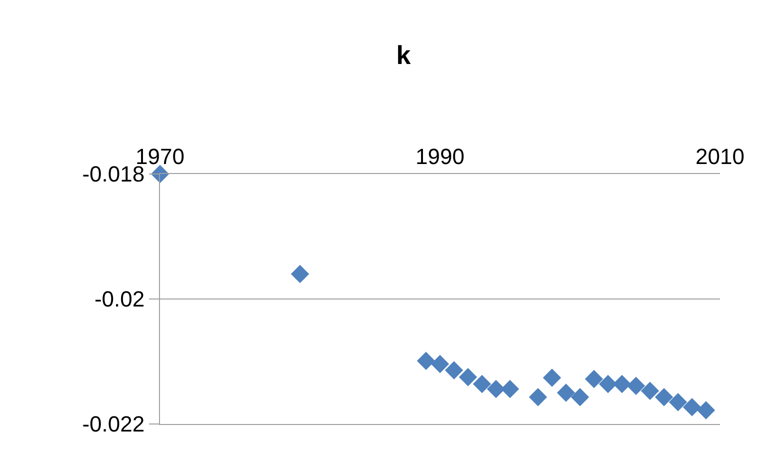 The height and width of the screenshot is (452, 776). I want to click on y-tick-label: -0.022, so click(113, 424).